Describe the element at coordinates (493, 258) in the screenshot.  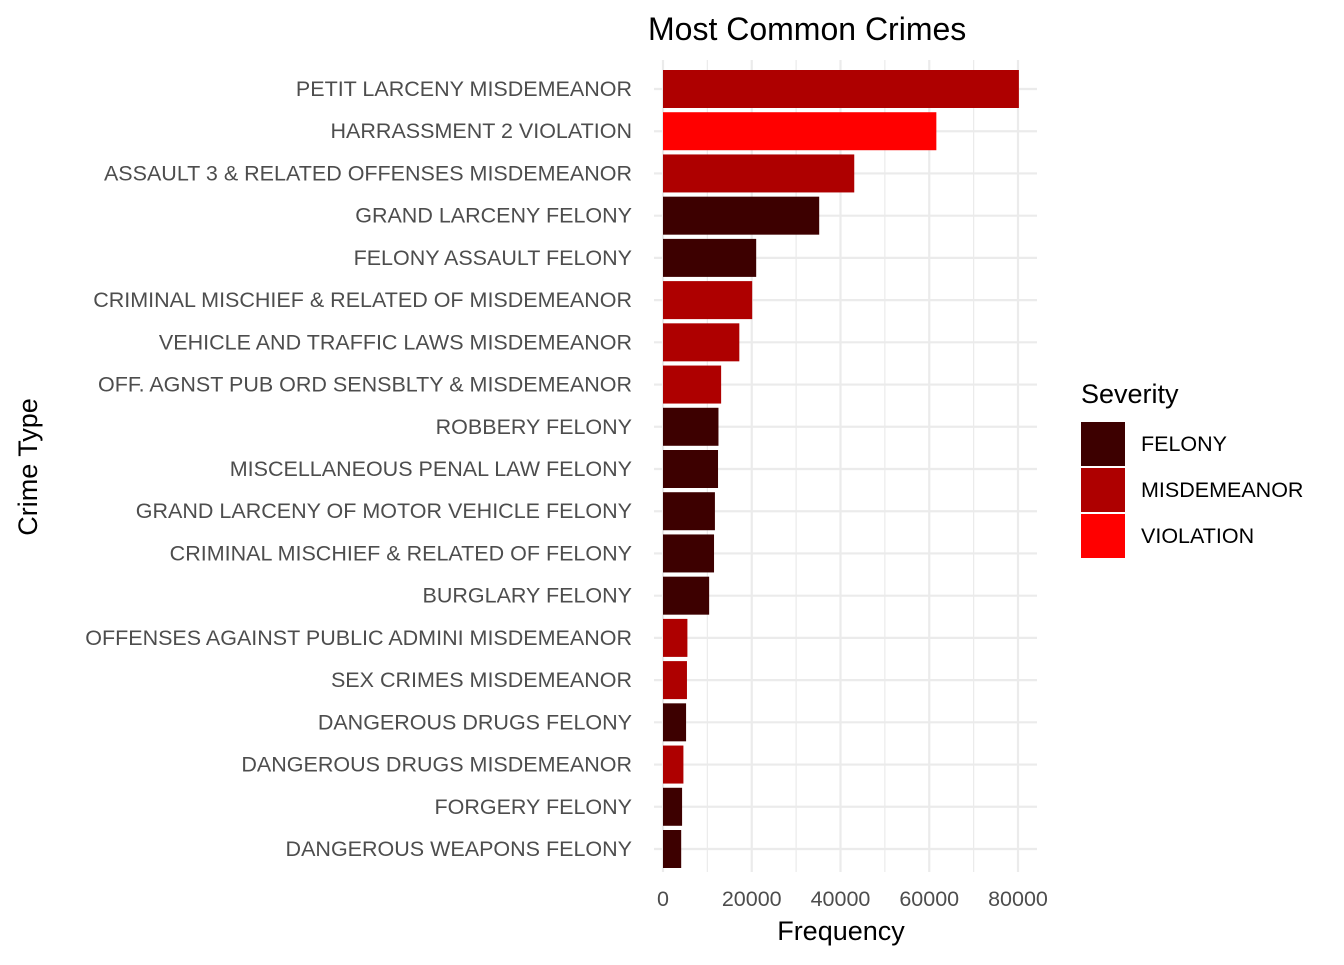
I see `y-tick-label: FELONY ASSAULT FELONY` at that location.